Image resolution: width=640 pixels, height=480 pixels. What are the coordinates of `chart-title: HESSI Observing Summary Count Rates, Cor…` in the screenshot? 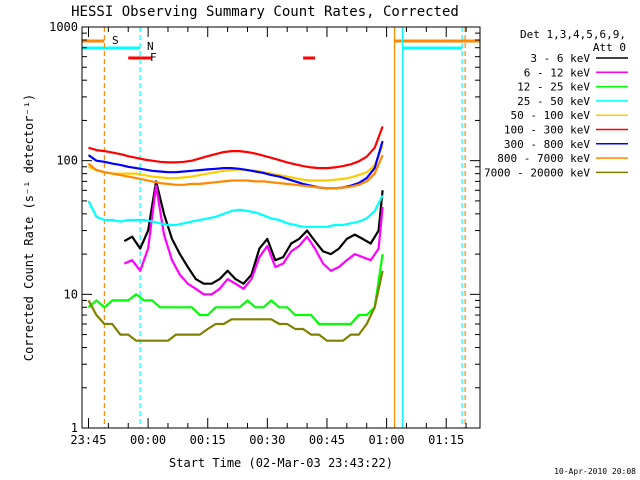 It's located at (265, 12).